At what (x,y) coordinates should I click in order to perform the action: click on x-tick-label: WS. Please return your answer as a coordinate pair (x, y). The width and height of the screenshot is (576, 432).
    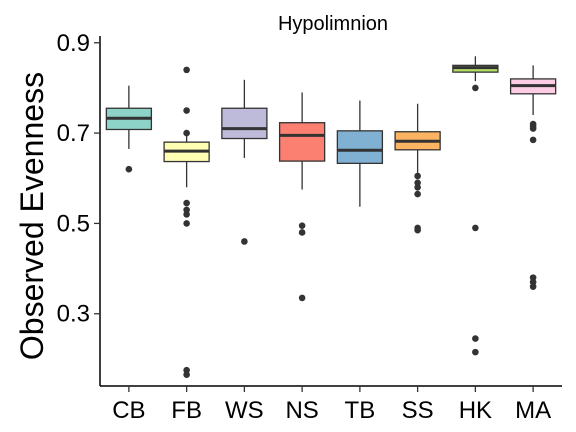
    Looking at the image, I should click on (244, 410).